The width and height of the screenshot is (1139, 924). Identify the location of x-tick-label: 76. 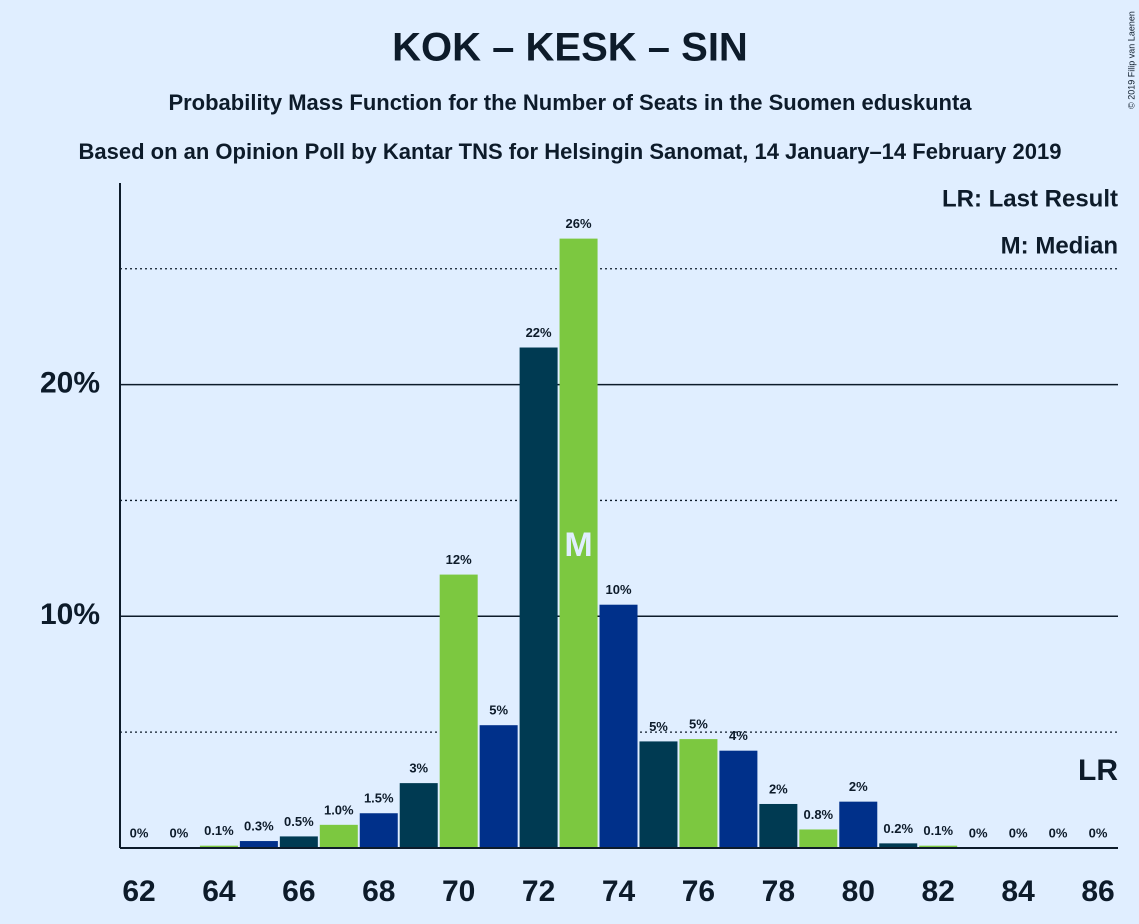
(698, 891).